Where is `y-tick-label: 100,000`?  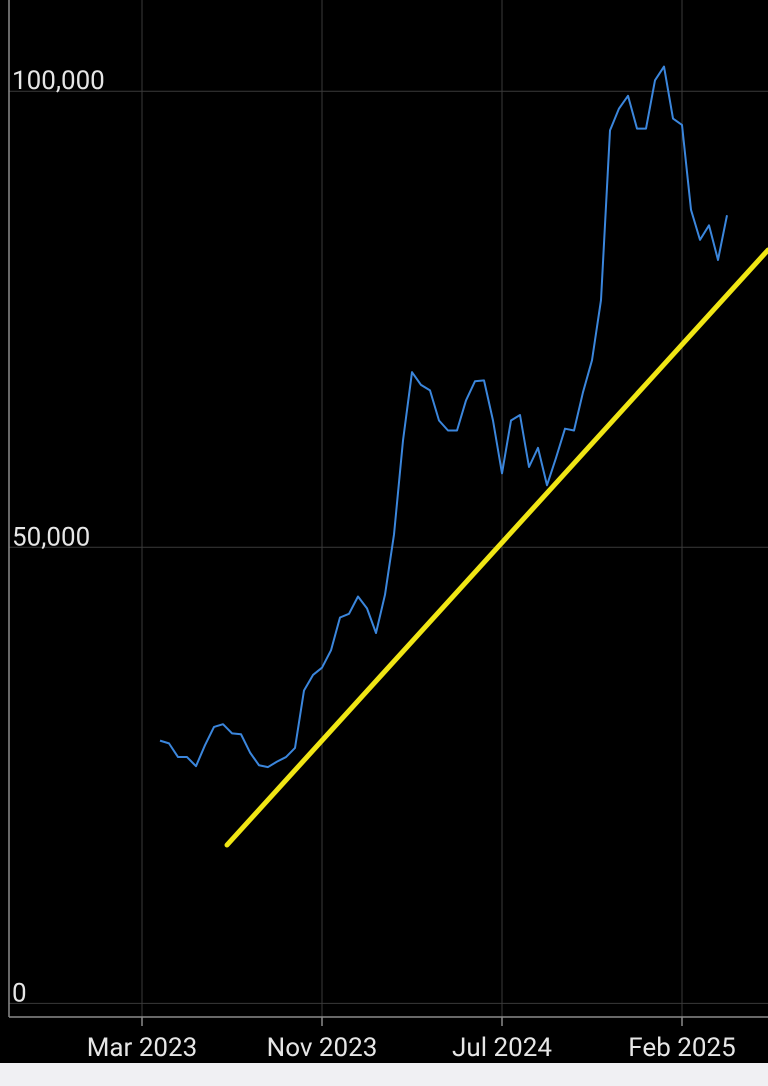 y-tick-label: 100,000 is located at coordinates (58, 81).